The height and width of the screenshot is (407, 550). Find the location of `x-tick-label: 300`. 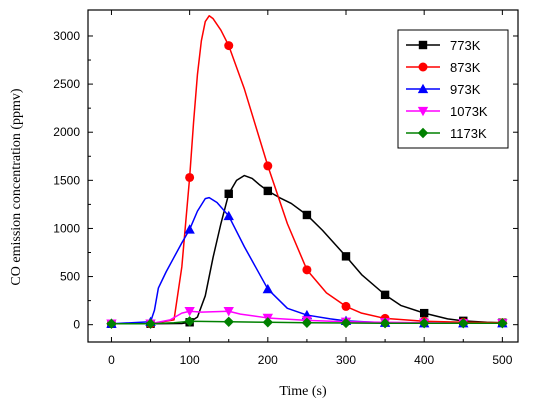

x-tick-label: 300 is located at coordinates (346, 360).